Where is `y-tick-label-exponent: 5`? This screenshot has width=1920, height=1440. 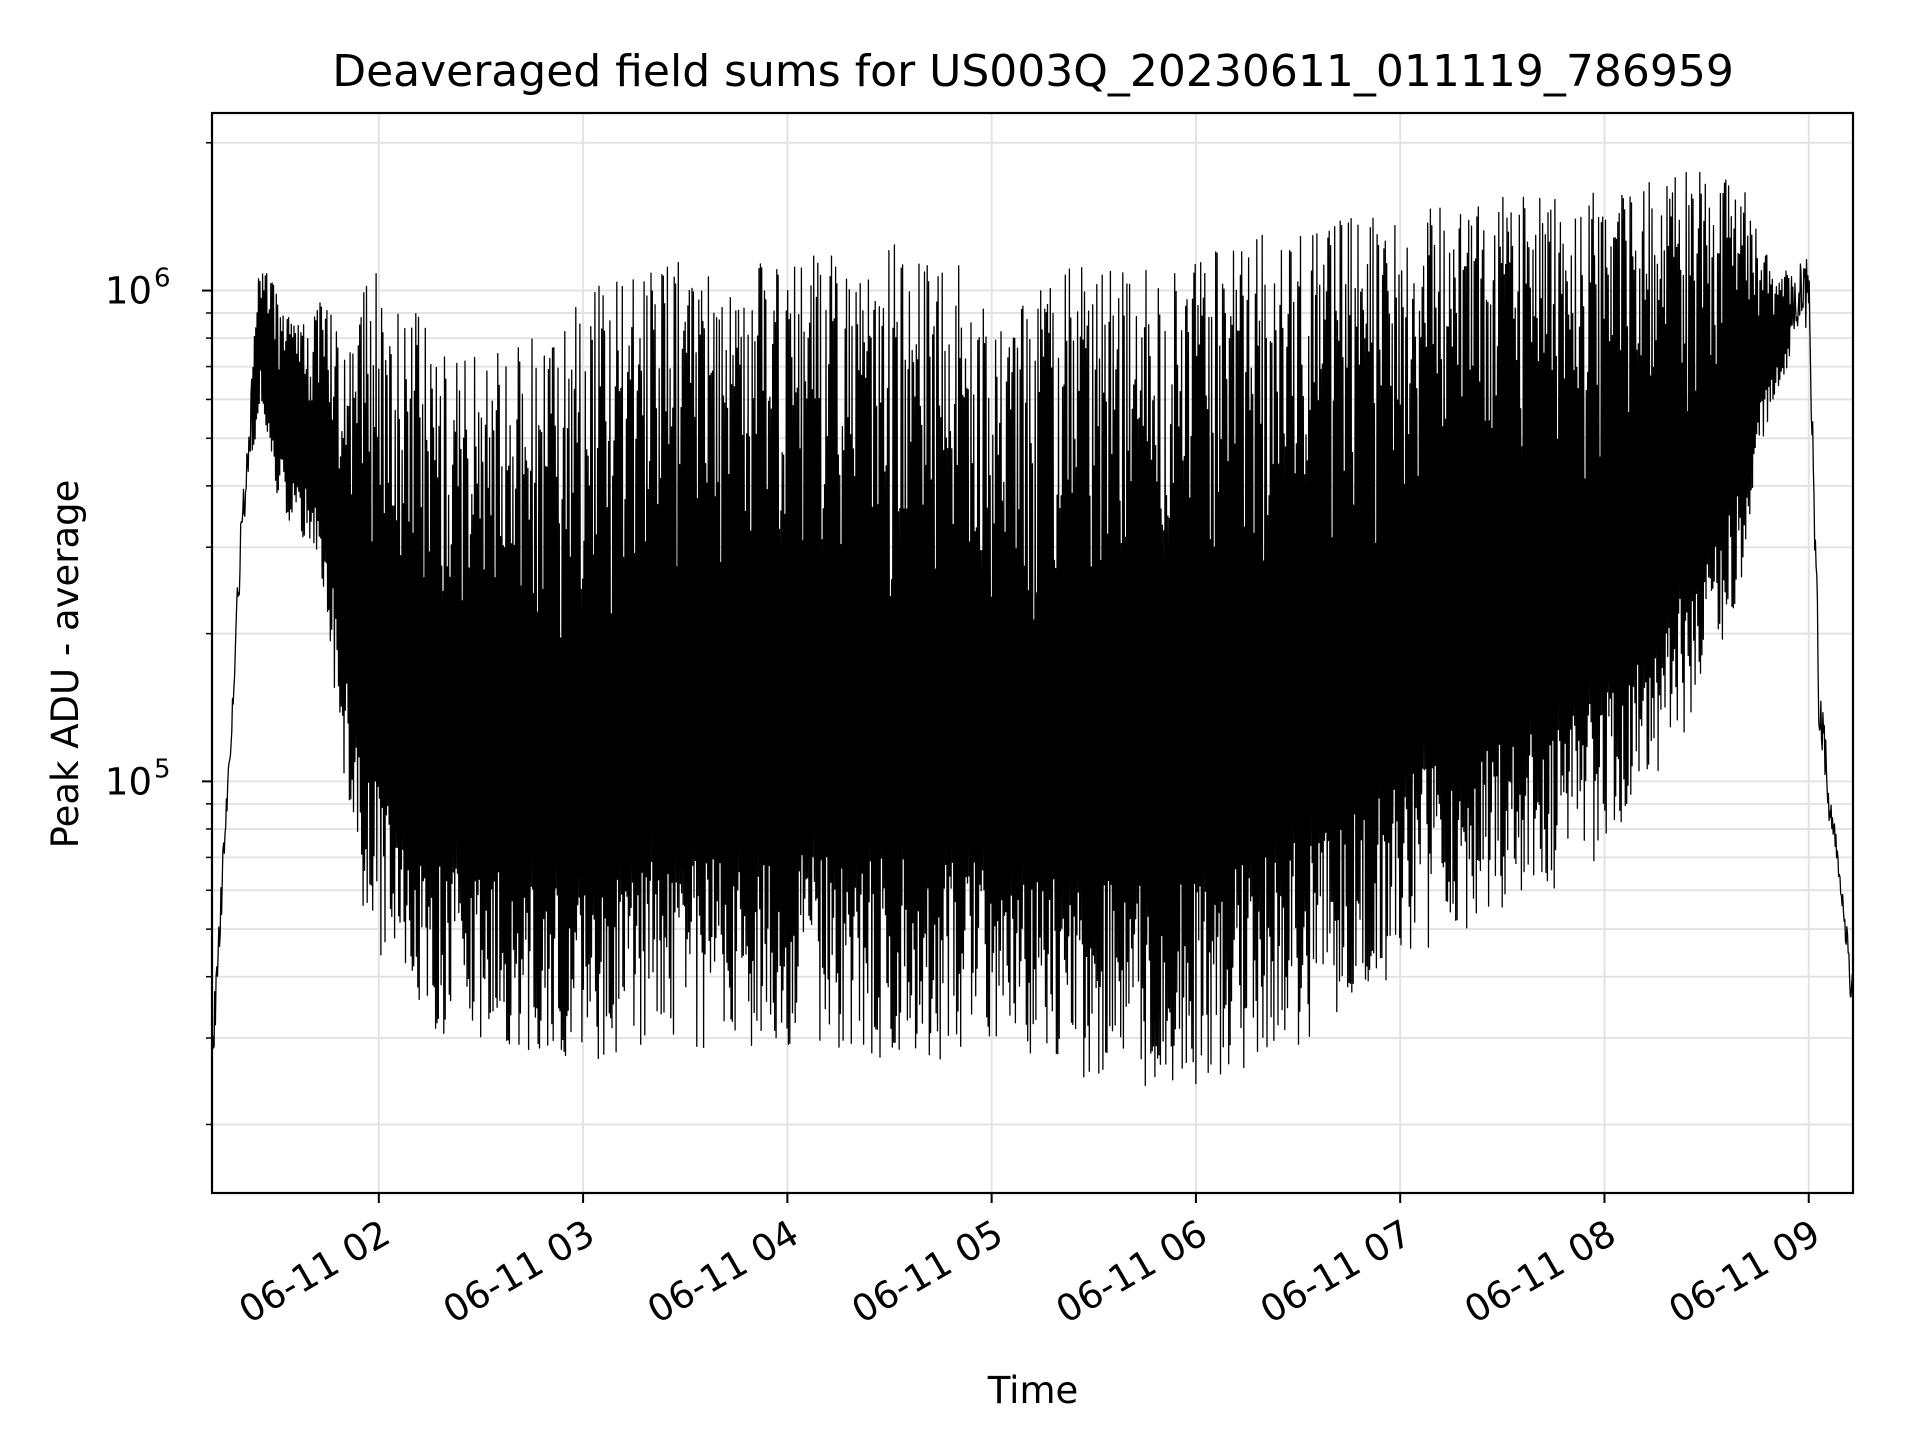
y-tick-label-exponent: 5 is located at coordinates (162, 769).